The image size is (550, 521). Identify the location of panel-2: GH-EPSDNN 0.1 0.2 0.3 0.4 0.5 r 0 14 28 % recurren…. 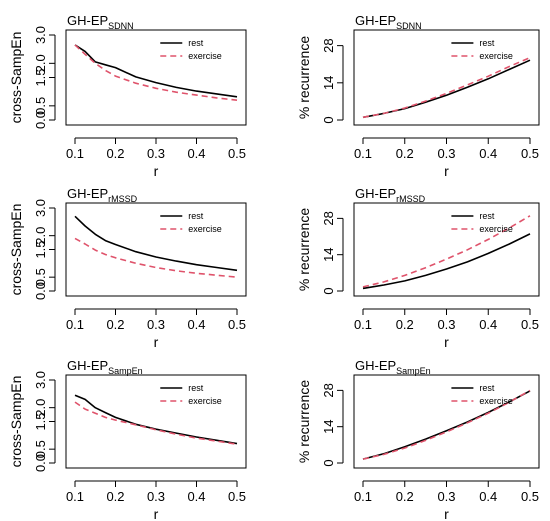
(418, 96).